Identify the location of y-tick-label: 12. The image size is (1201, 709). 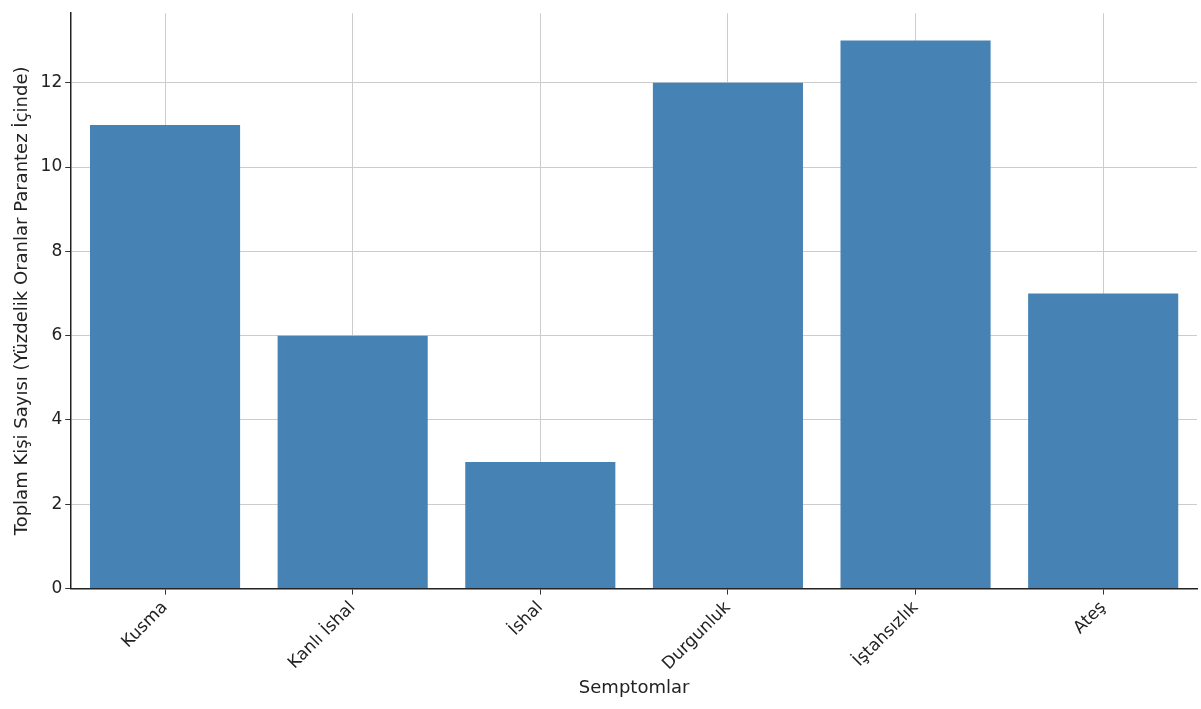
(51, 81).